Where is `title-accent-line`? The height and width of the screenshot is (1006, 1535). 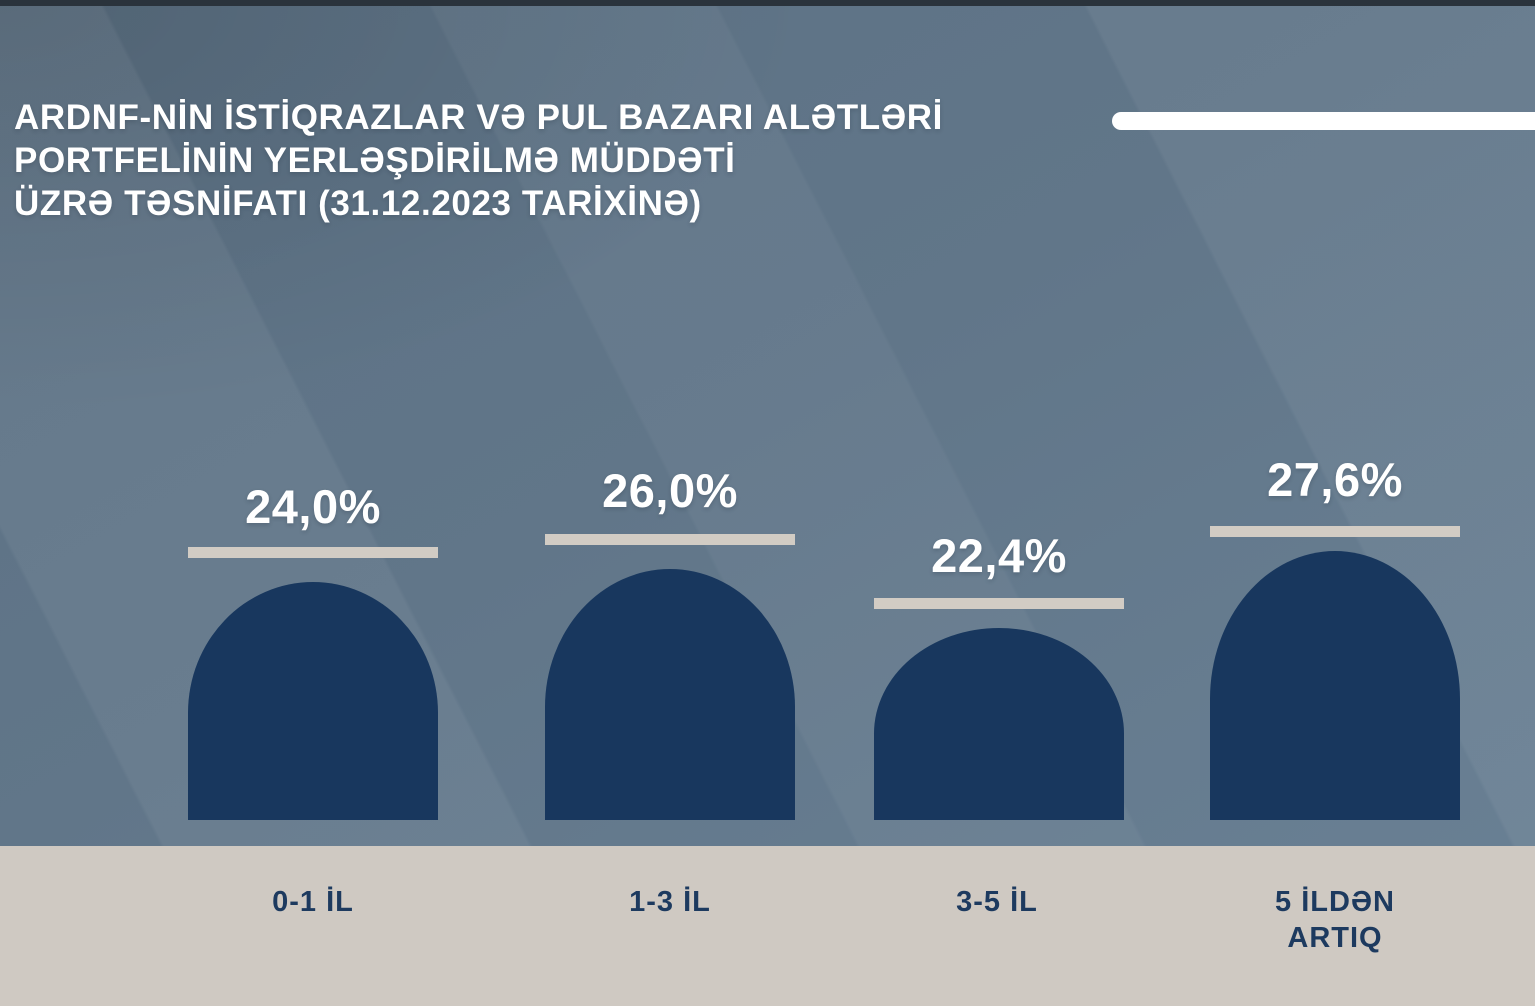
title-accent-line is located at coordinates (1323, 121).